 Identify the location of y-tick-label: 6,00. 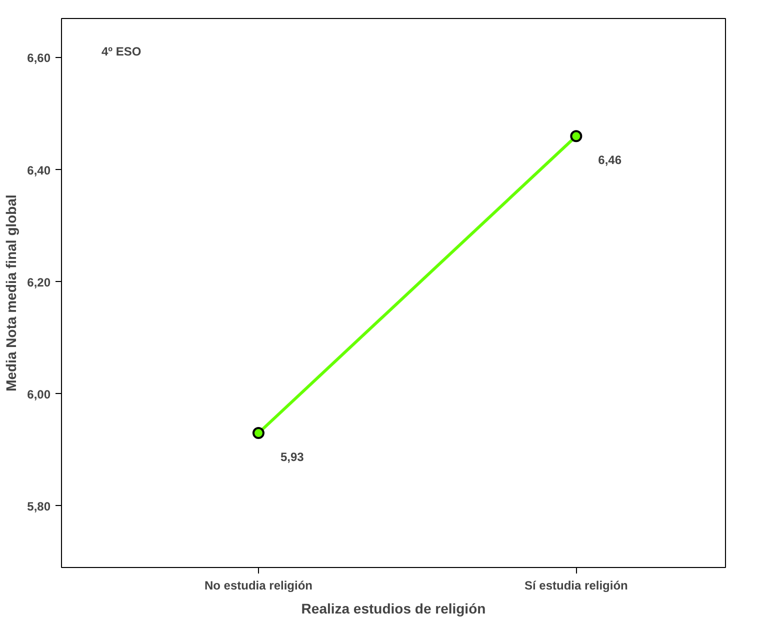
(39, 394).